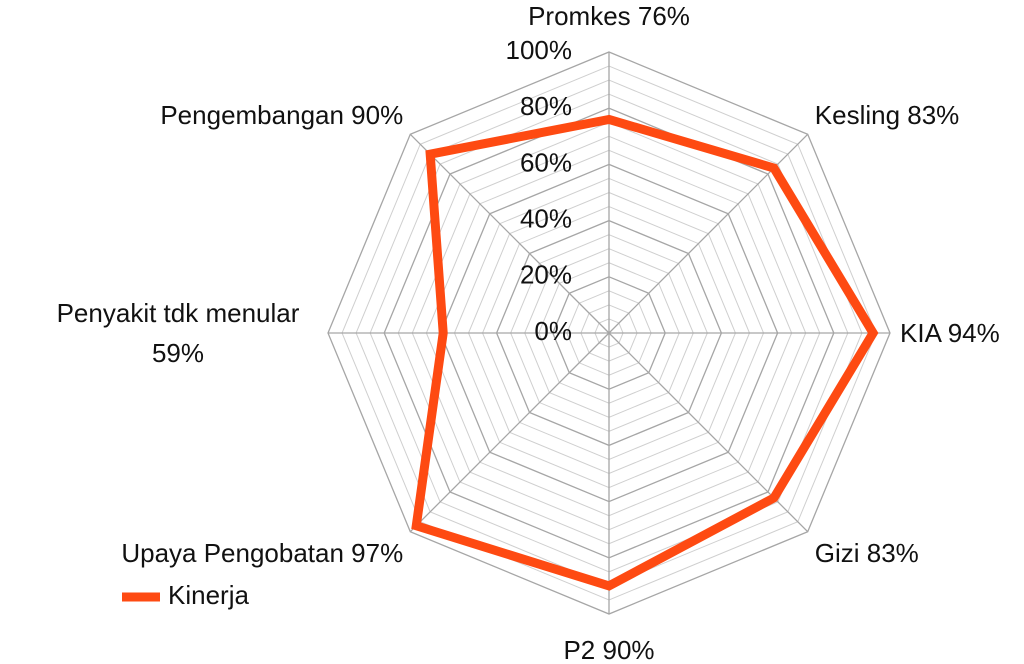 The image size is (1024, 664). What do you see at coordinates (546, 218) in the screenshot?
I see `r-tick-label: 40%` at bounding box center [546, 218].